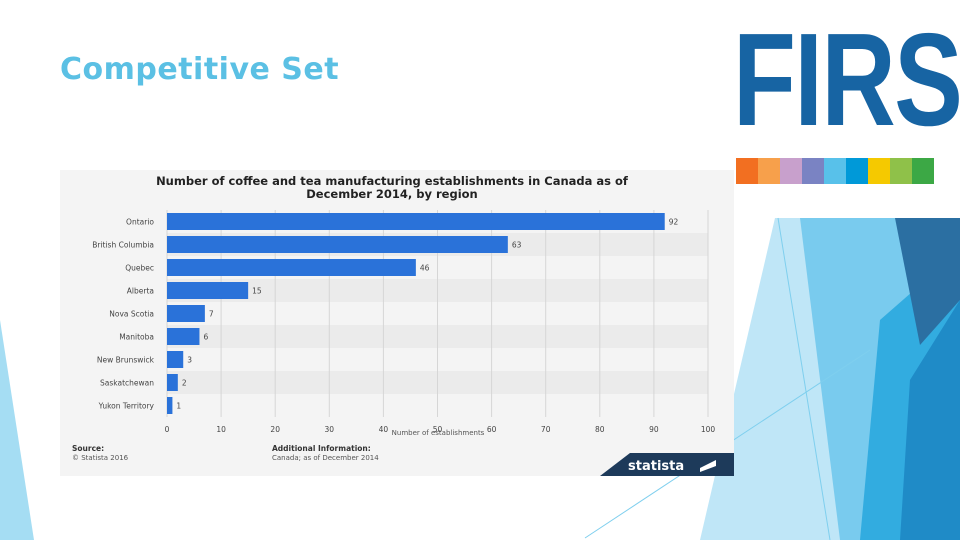  What do you see at coordinates (384, 429) in the screenshot?
I see `x-tick-label: 40` at bounding box center [384, 429].